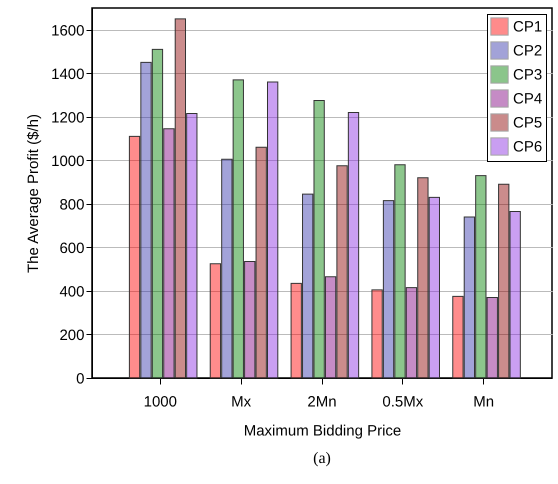 This screenshot has height=484, width=558. What do you see at coordinates (527, 51) in the screenshot?
I see `legend-label: CP2` at bounding box center [527, 51].